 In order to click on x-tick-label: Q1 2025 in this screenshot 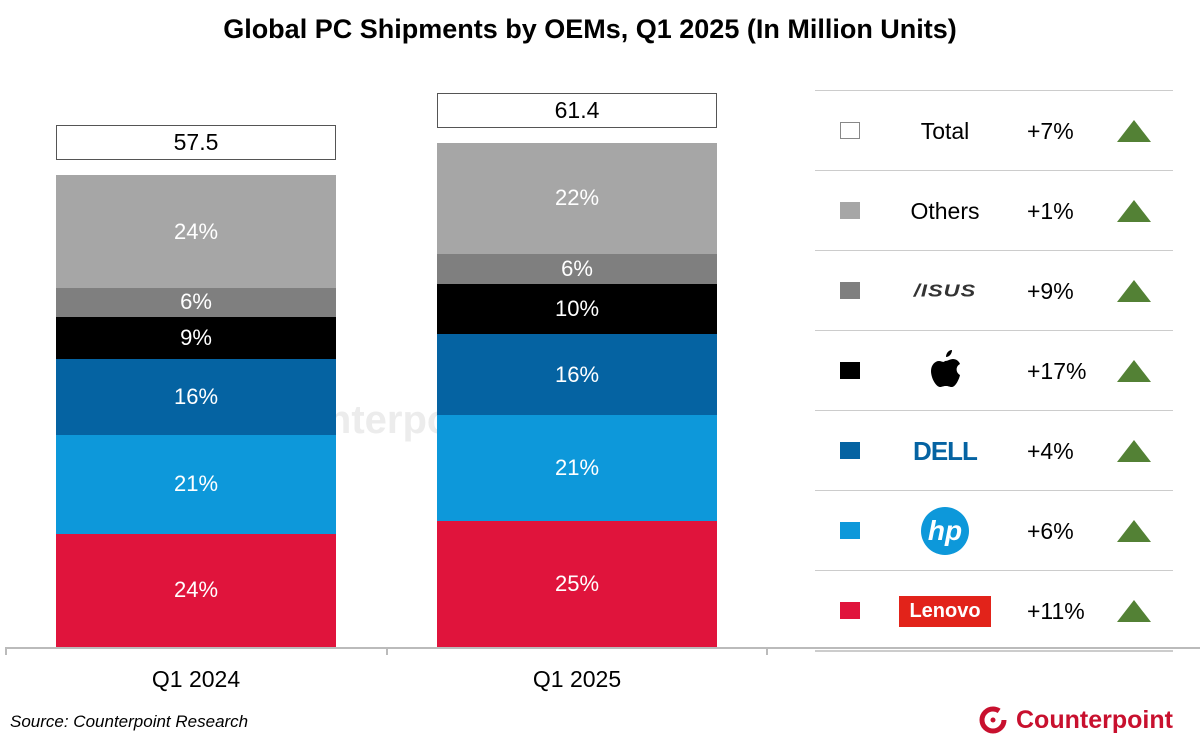, I will do `click(577, 679)`.